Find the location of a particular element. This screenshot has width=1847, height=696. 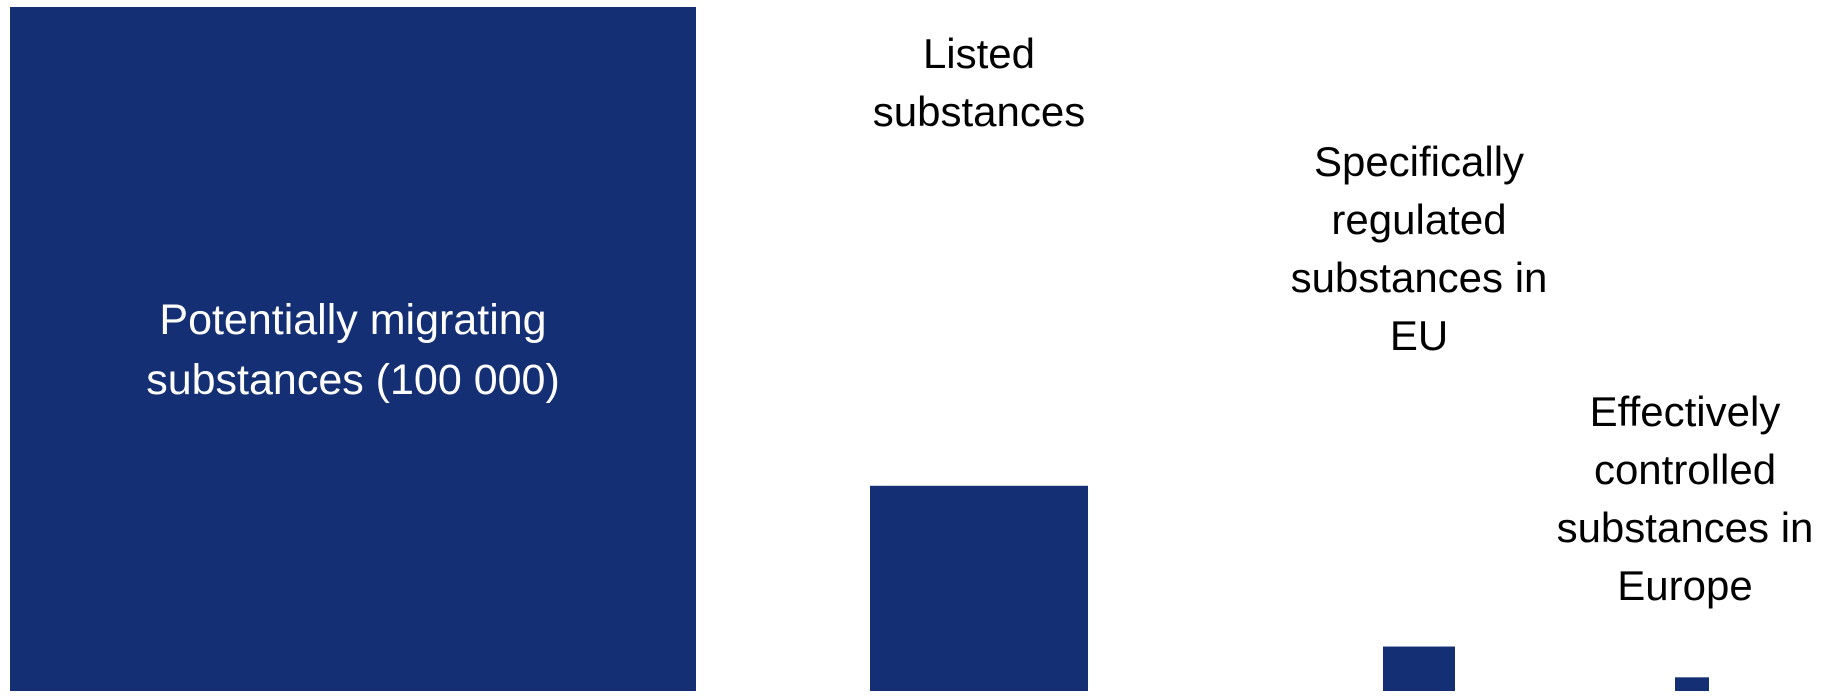

category-label-specifically-regulated: Specifically regulated substances in EU is located at coordinates (1419, 248).